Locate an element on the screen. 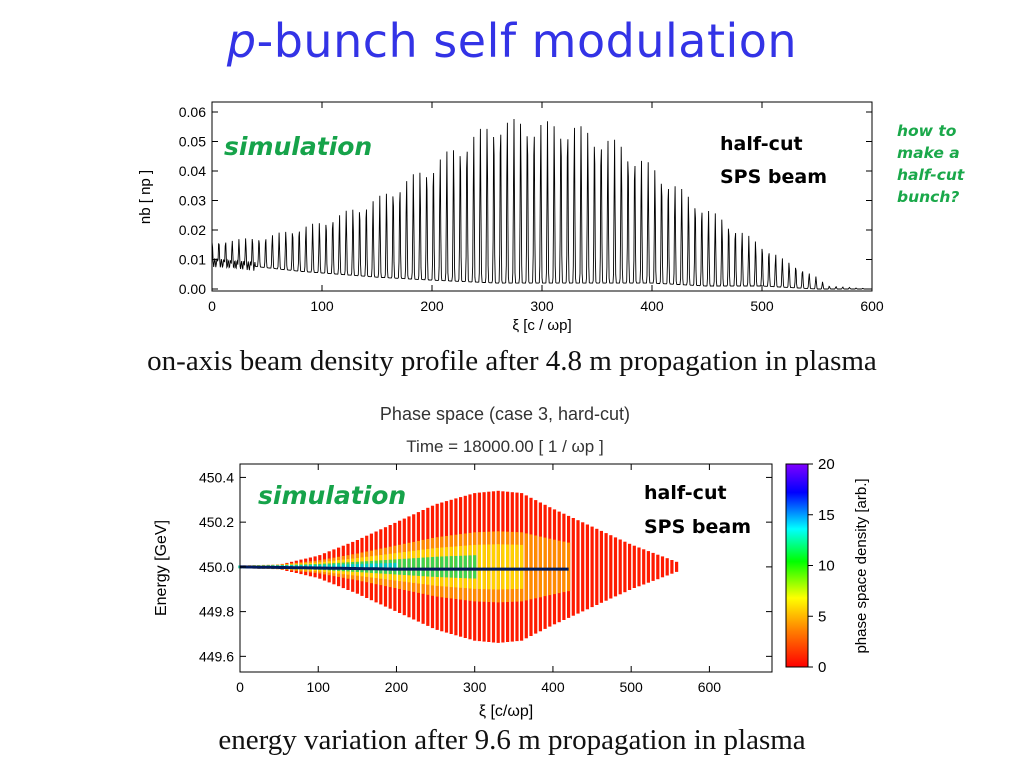  colorbar-tick-label: 5 is located at coordinates (822, 616).